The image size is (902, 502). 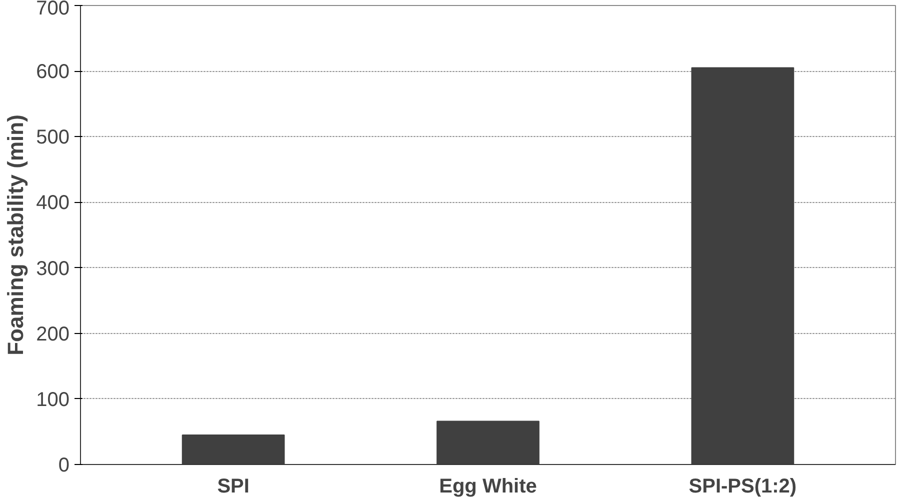 What do you see at coordinates (53, 203) in the screenshot?
I see `y-tick-label: 400` at bounding box center [53, 203].